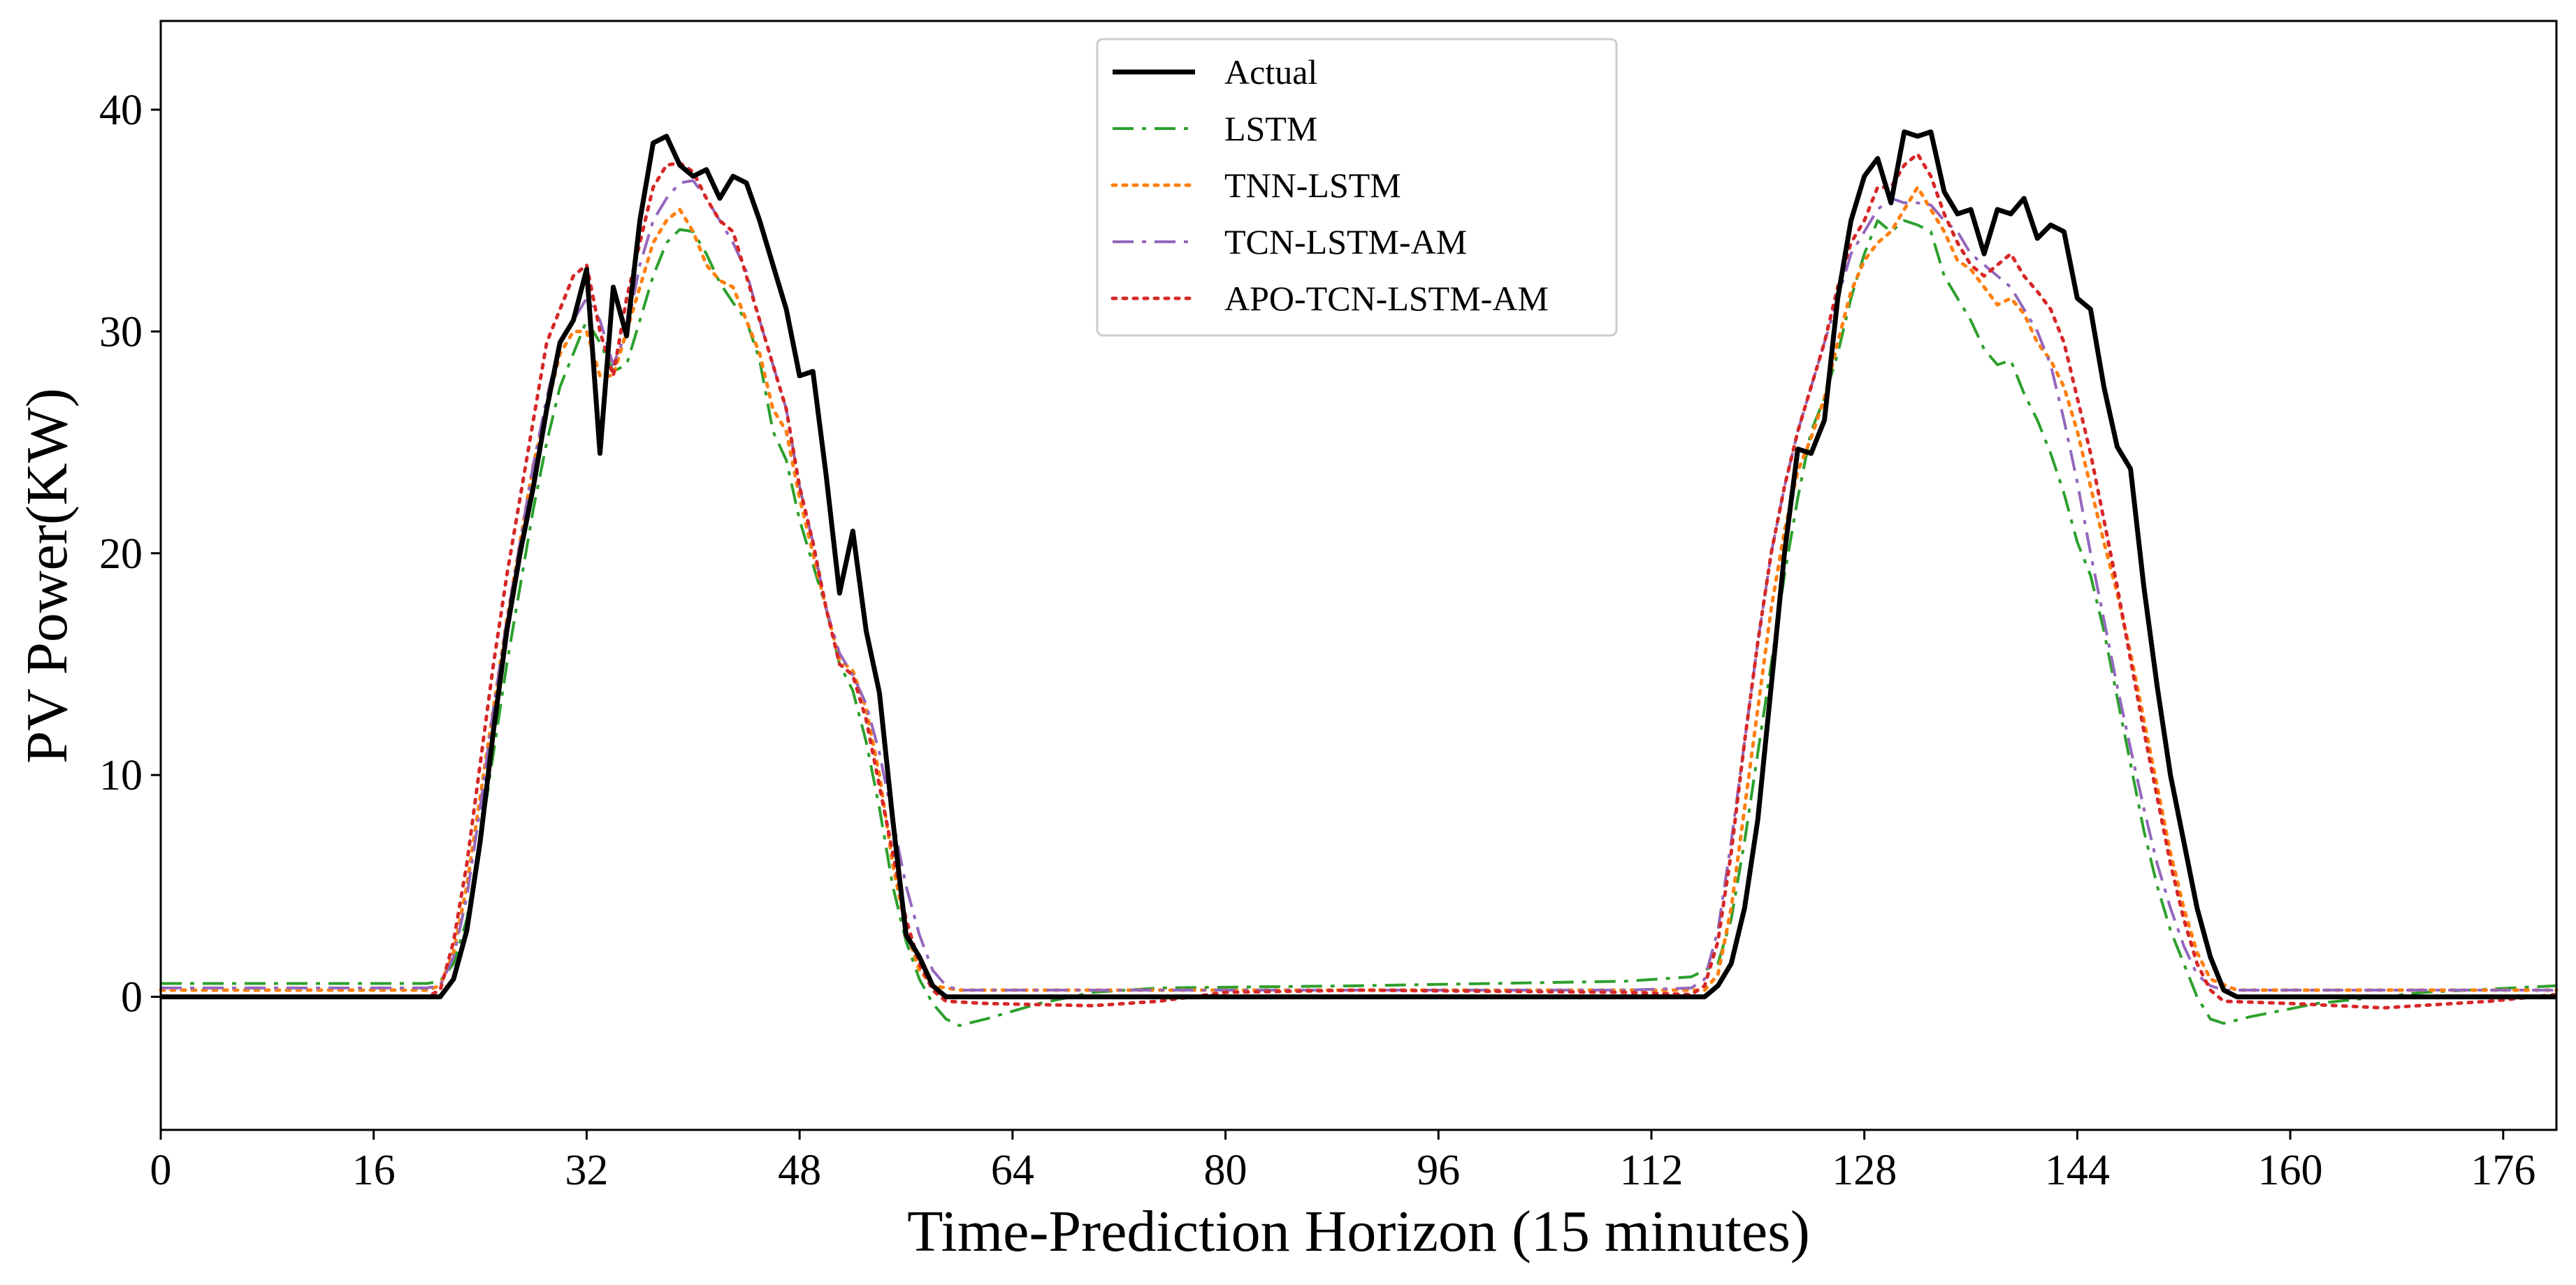  Describe the element at coordinates (1270, 128) in the screenshot. I see `legend-label: LSTM` at that location.